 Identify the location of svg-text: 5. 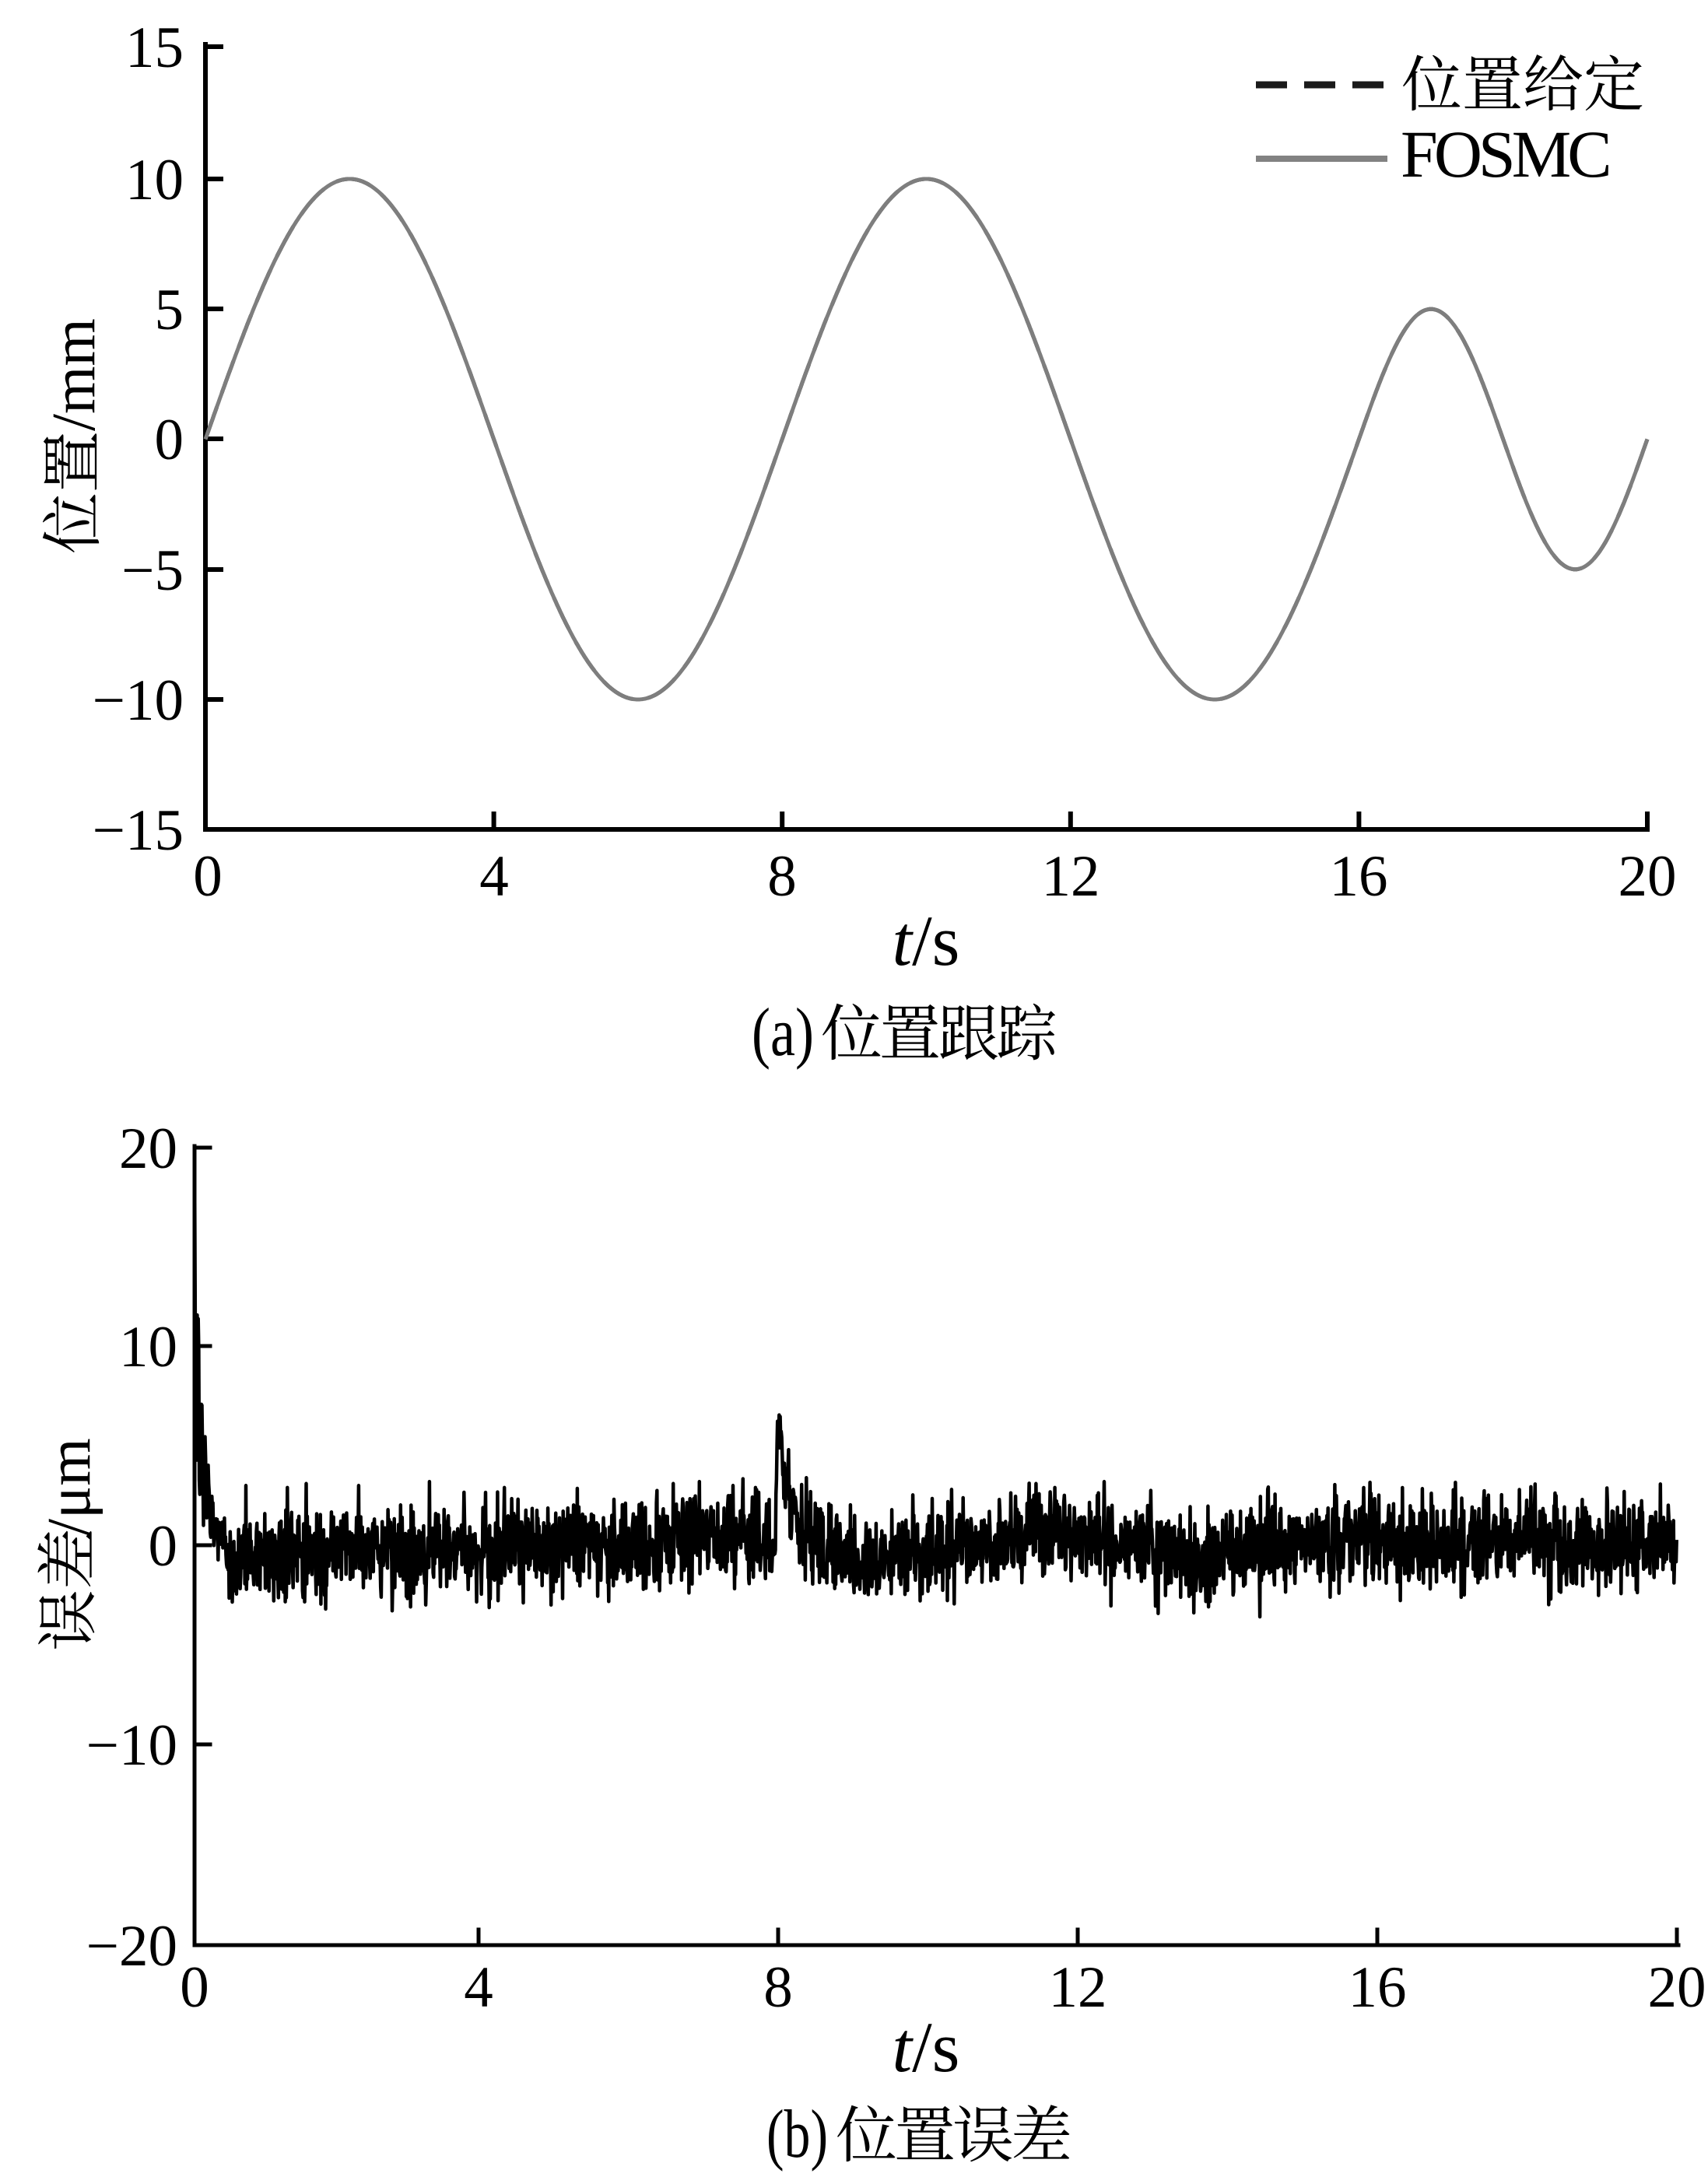
(169, 310).